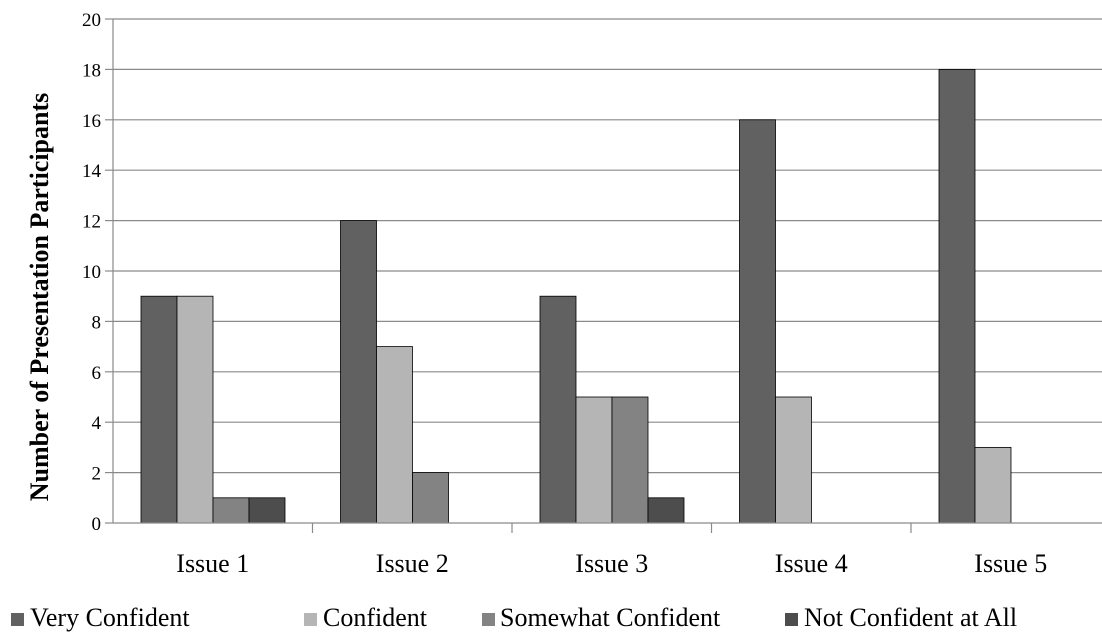 This screenshot has width=1102, height=641. Describe the element at coordinates (91, 20) in the screenshot. I see `y-tick-label: 20` at that location.